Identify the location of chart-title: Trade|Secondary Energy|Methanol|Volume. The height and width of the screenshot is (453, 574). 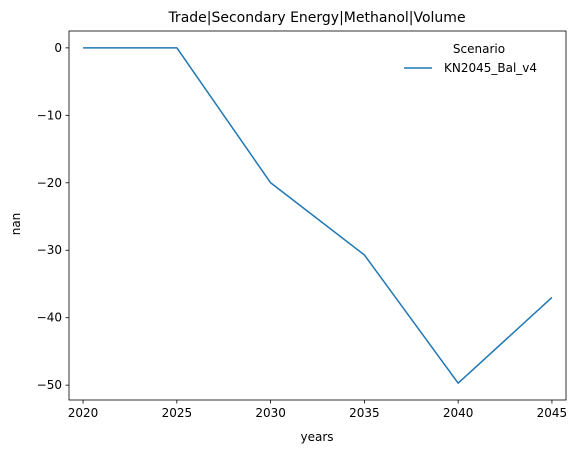
(316, 18).